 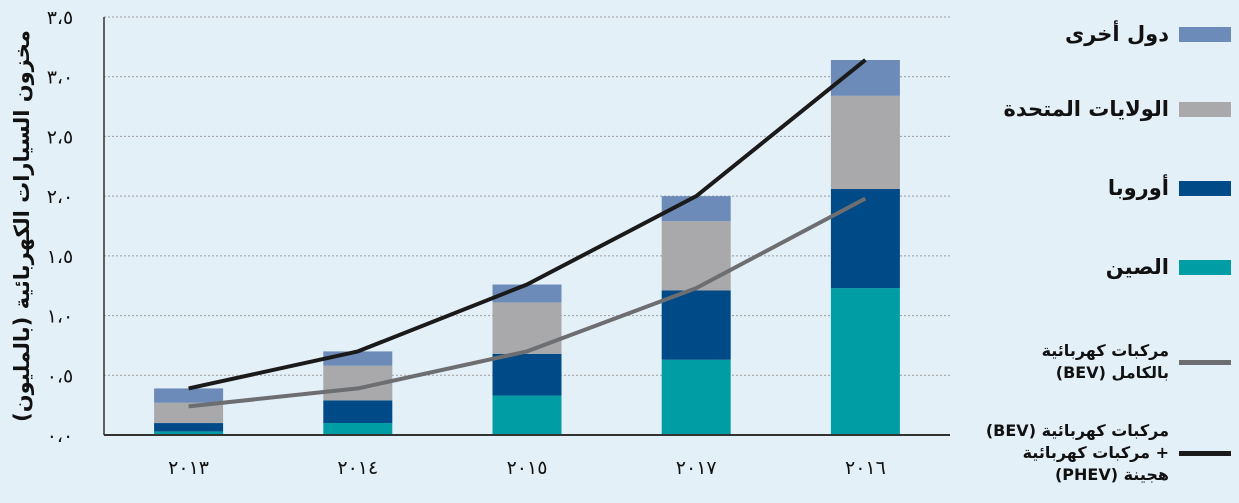 What do you see at coordinates (696, 468) in the screenshot?
I see `x-tick-label: ٢٠١٧` at bounding box center [696, 468].